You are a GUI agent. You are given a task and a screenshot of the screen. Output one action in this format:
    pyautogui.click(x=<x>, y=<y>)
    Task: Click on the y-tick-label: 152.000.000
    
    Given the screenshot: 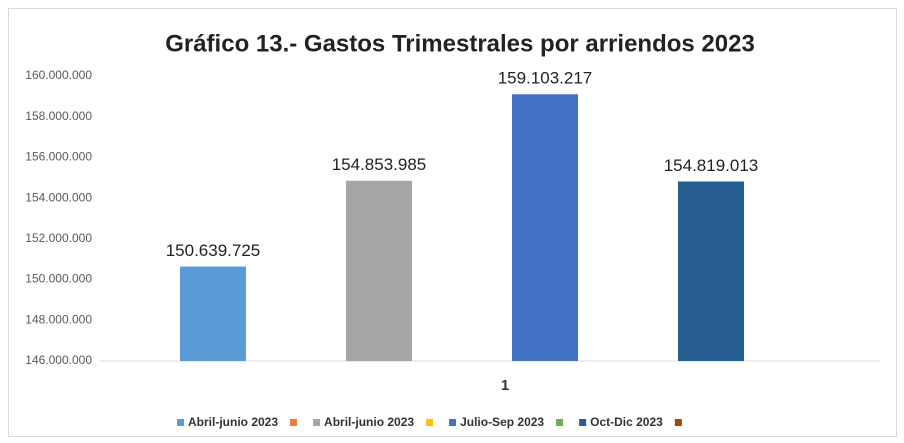 What is the action you would take?
    pyautogui.click(x=58, y=238)
    